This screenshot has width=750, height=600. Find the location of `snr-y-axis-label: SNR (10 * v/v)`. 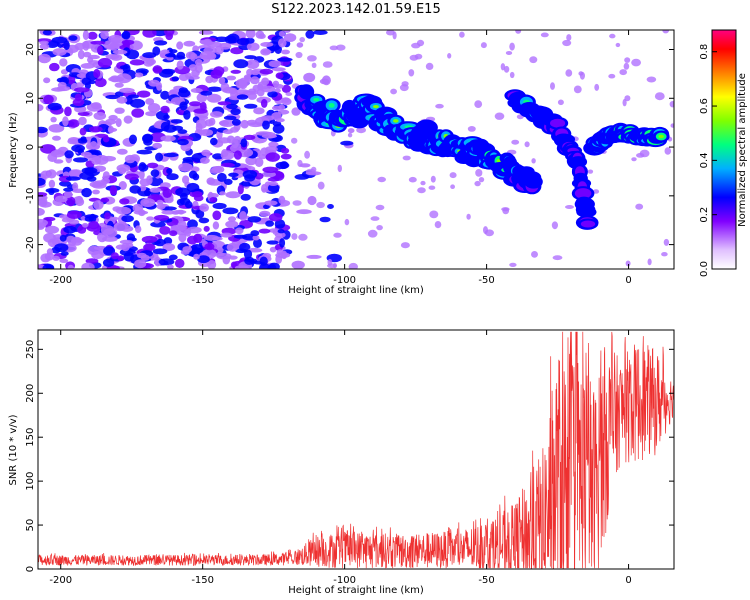

snr-y-axis-label: SNR (10 * v/v) is located at coordinates (13, 449).